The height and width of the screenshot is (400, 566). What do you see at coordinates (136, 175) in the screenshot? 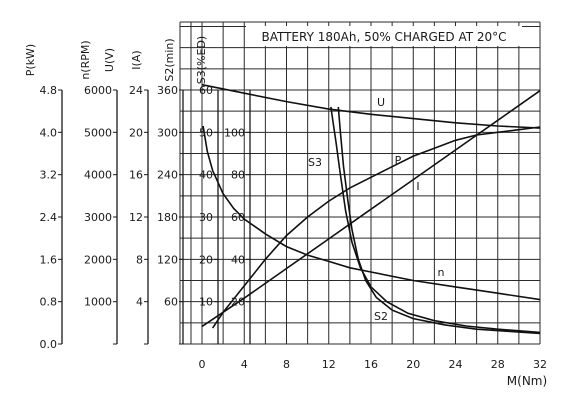
I see `y-tick-label: 16` at bounding box center [136, 175].